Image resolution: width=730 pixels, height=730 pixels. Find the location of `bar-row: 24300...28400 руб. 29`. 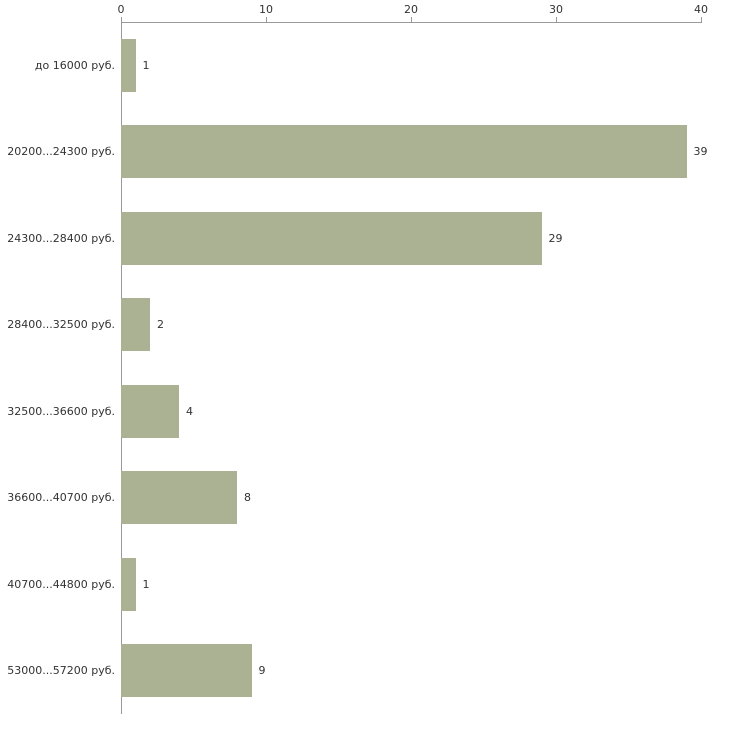

bar-row: 24300...28400 руб. 29 is located at coordinates (365, 238).